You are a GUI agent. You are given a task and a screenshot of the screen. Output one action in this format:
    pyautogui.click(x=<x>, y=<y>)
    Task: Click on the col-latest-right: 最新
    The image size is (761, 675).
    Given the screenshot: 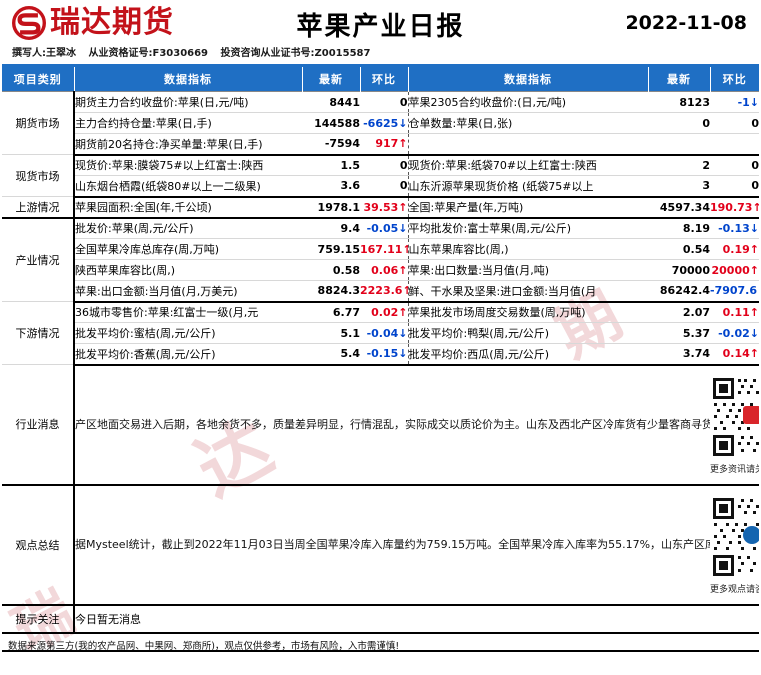 What is the action you would take?
    pyautogui.click(x=679, y=79)
    